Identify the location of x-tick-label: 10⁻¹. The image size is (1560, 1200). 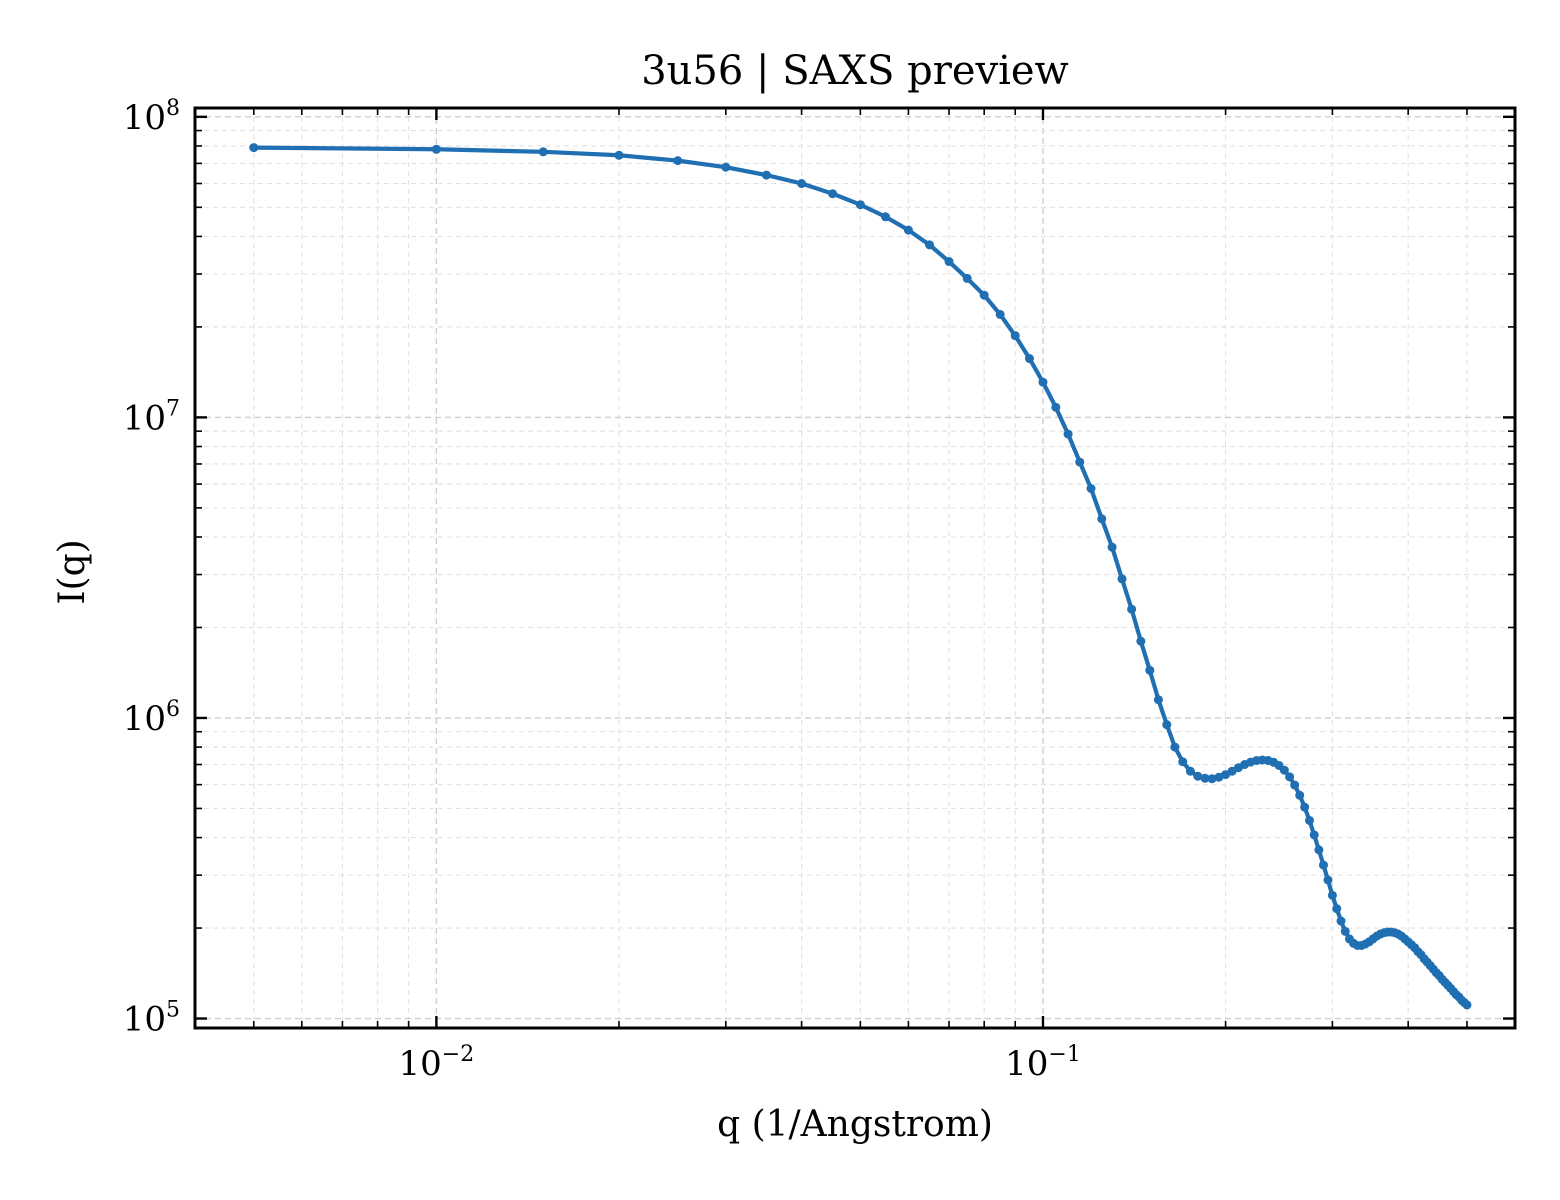
(1043, 1063).